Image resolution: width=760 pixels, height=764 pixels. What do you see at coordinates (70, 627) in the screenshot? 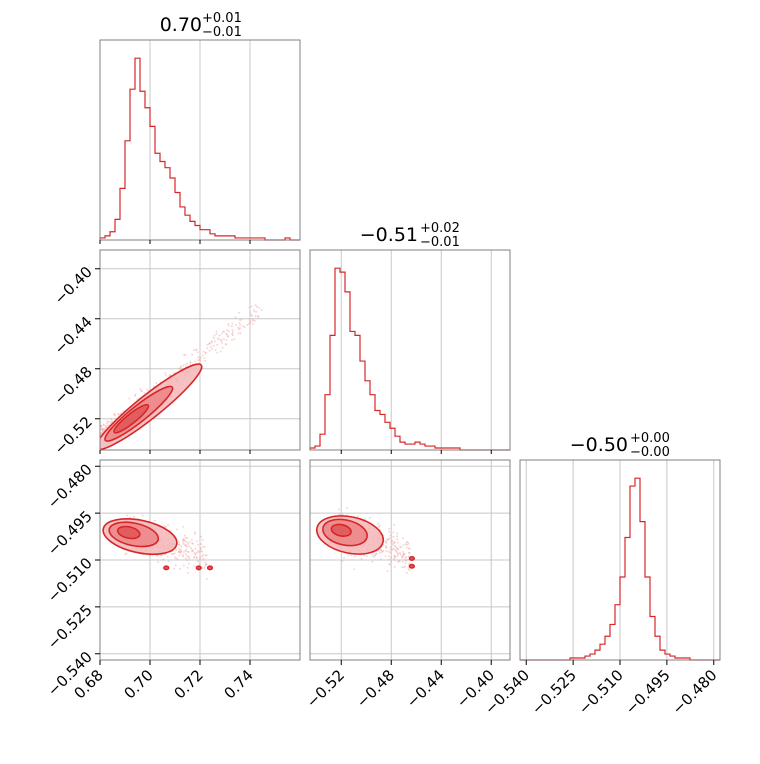
I see `y-tick-label: −0.525` at bounding box center [70, 627].